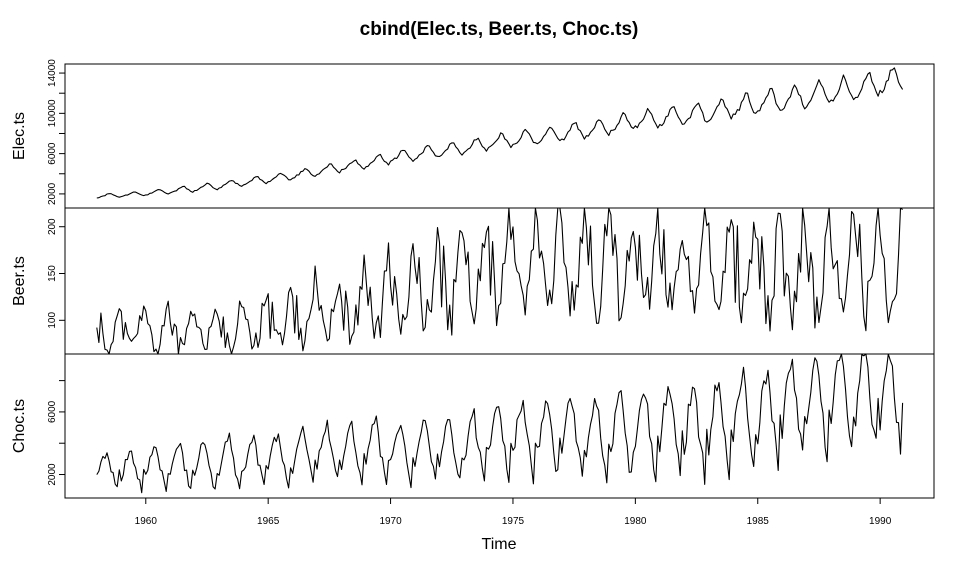 This screenshot has height=576, width=960. I want to click on x-tick-label: 1960, so click(146, 521).